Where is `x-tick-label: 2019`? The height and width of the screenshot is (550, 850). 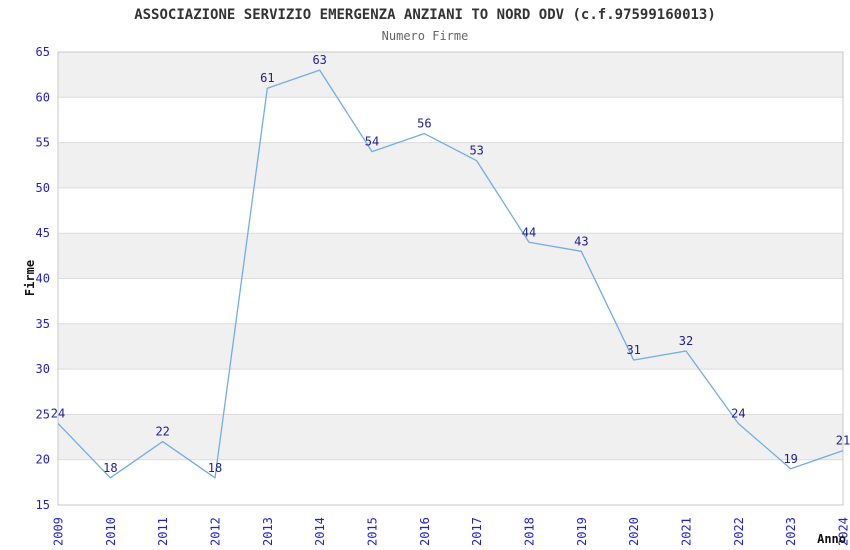 x-tick-label: 2019 is located at coordinates (582, 531).